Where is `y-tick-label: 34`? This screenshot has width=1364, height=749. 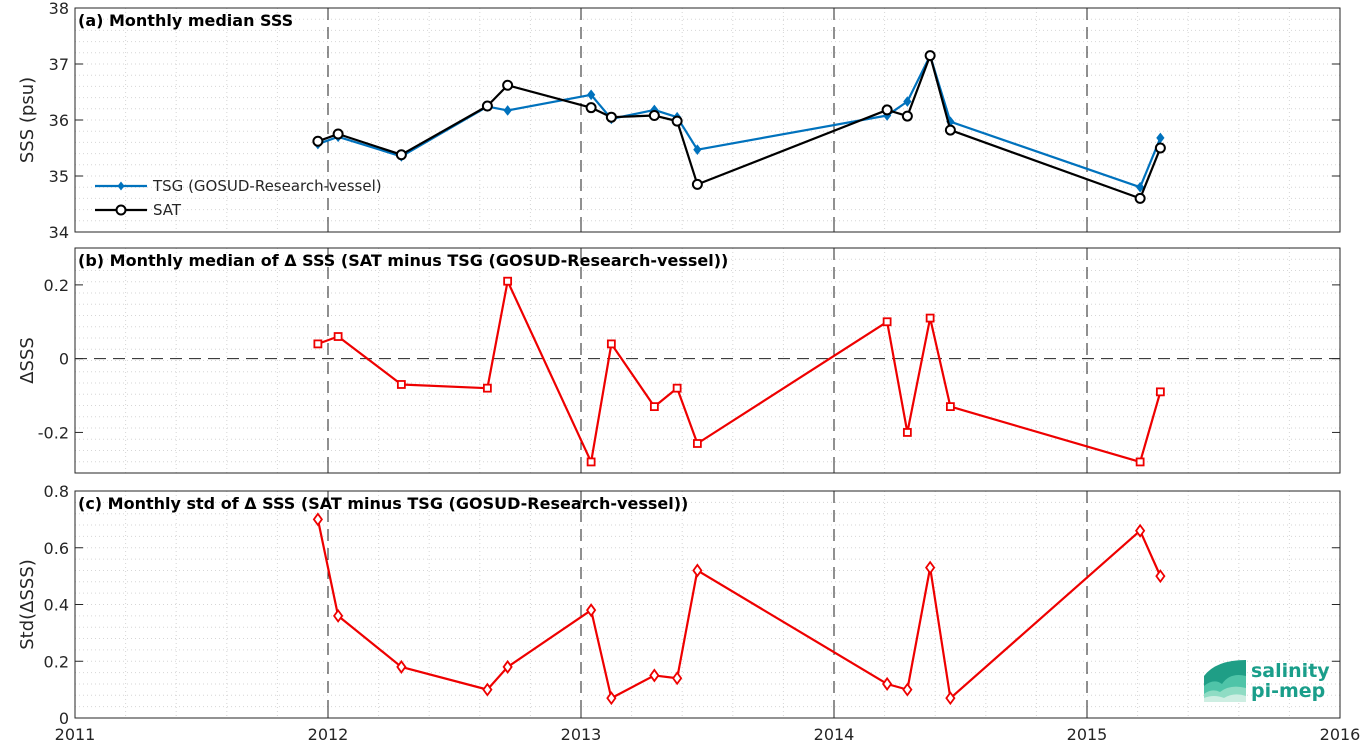 y-tick-label: 34 is located at coordinates (59, 232).